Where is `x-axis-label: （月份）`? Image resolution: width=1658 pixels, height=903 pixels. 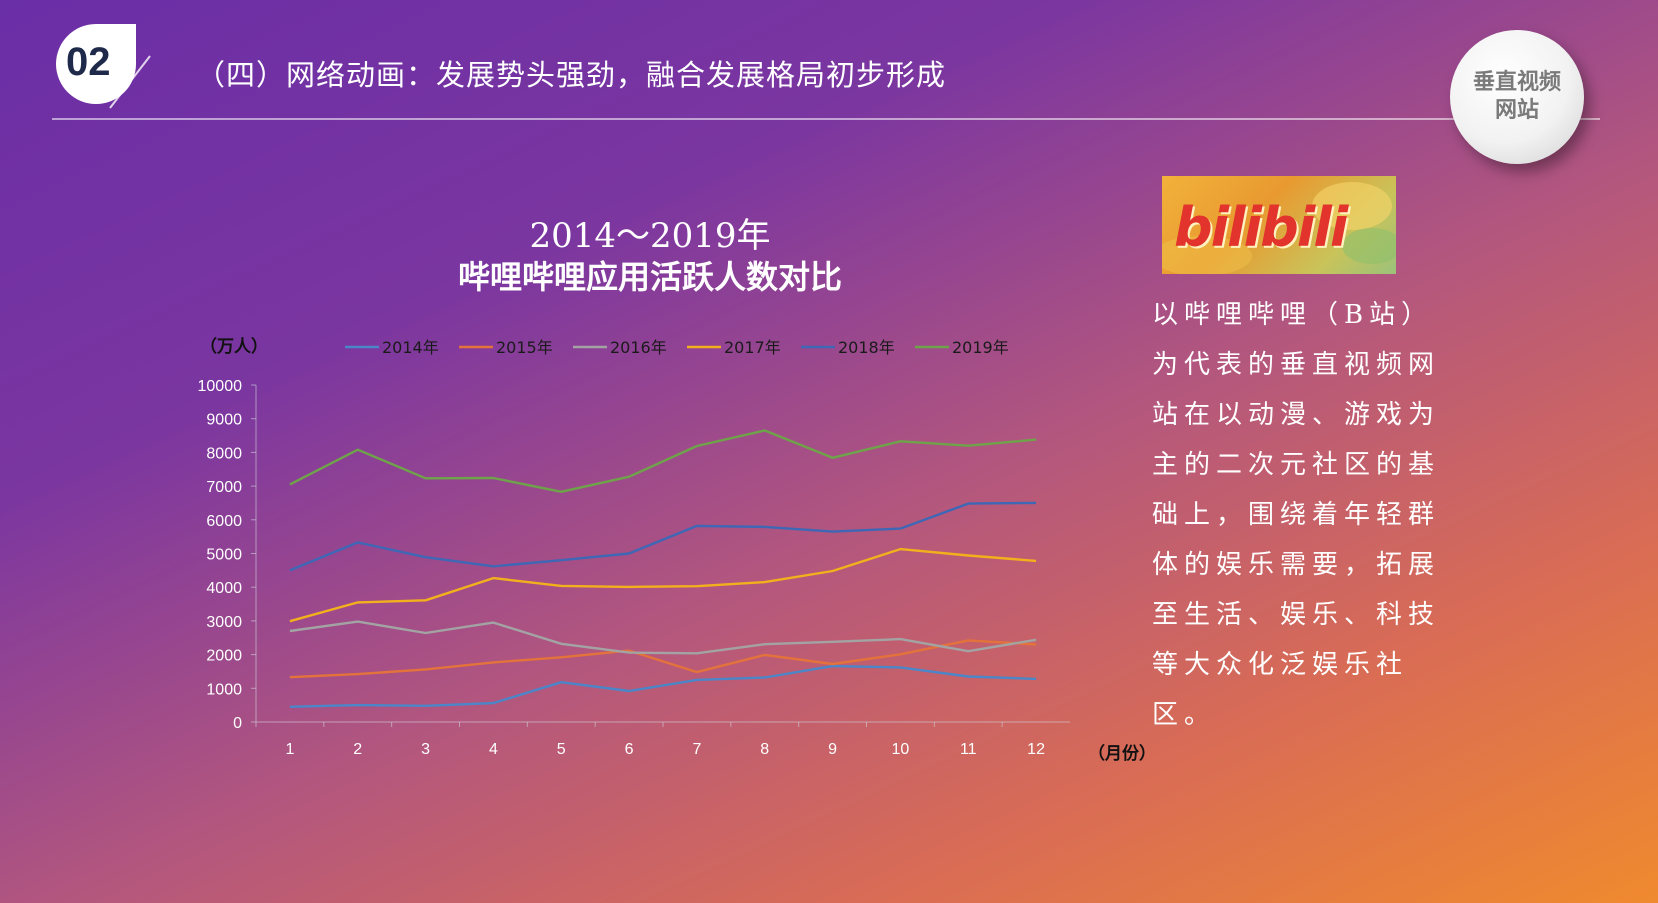 x-axis-label: （月份） is located at coordinates (1122, 753).